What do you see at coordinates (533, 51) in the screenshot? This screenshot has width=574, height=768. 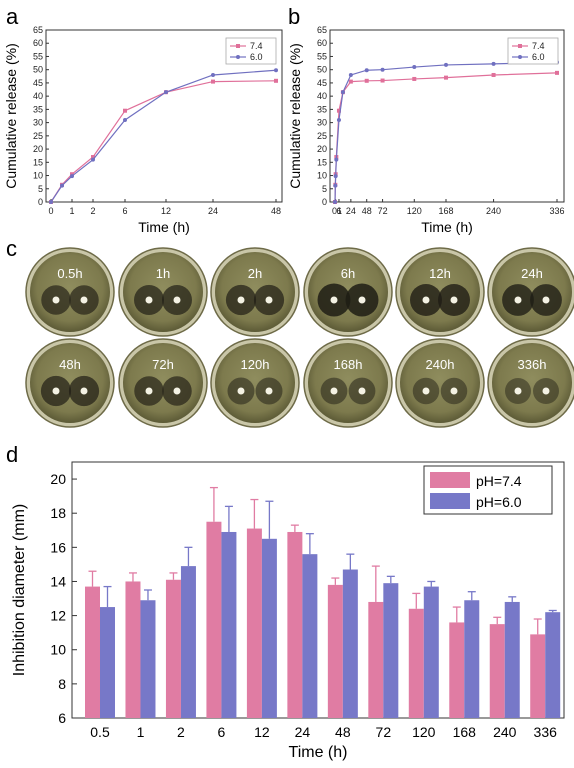 I see `chart-b-legend: 7.46.0` at bounding box center [533, 51].